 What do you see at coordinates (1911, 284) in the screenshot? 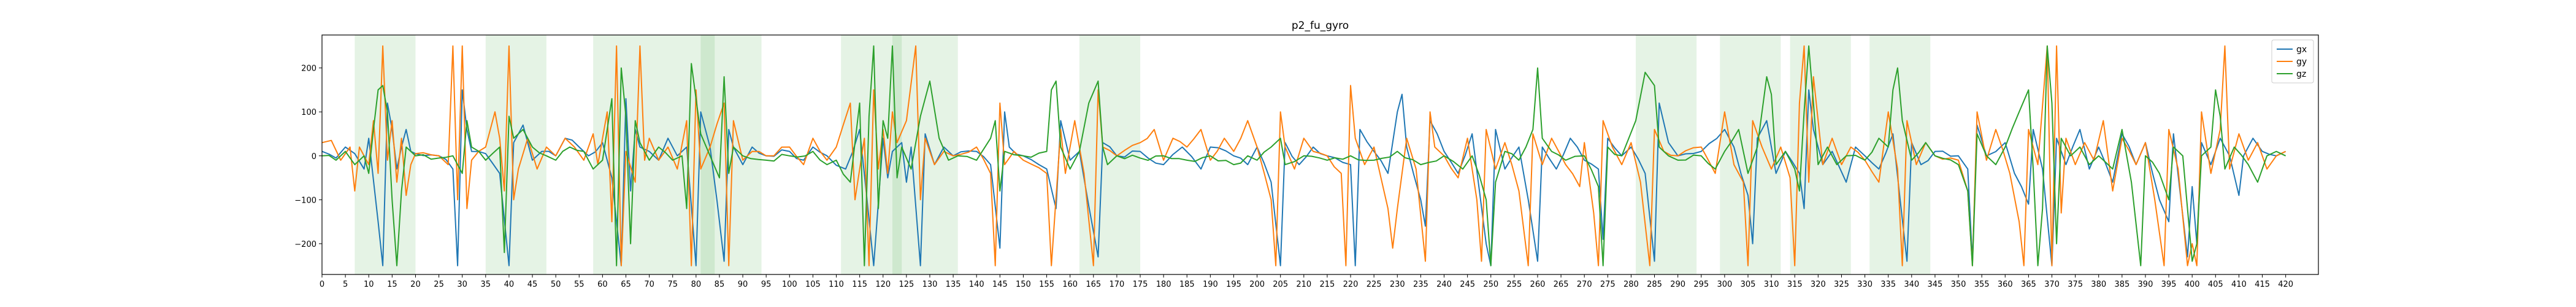
I see `x-tick-label: 340` at bounding box center [1911, 284].